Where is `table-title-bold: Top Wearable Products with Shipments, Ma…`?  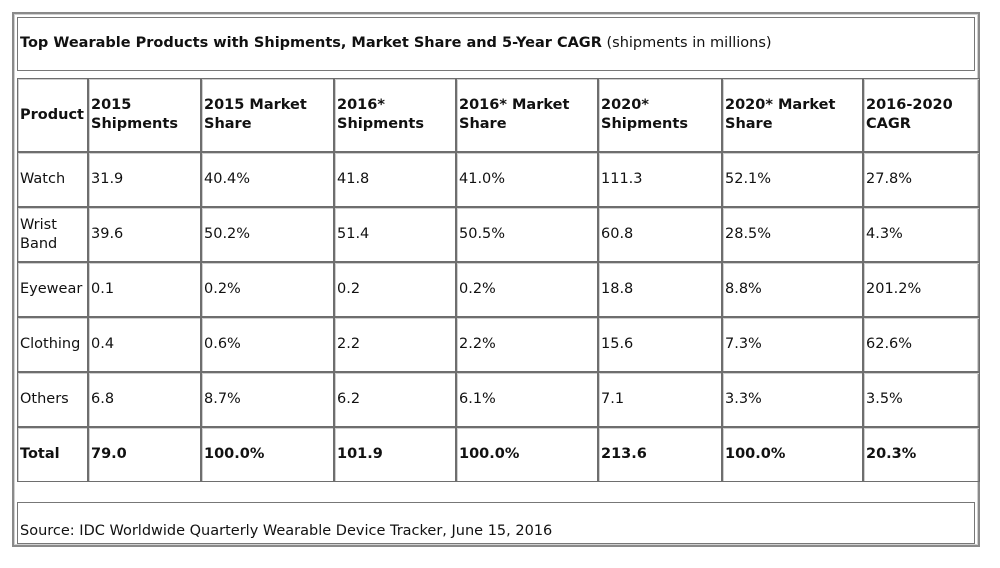
table-title-bold: Top Wearable Products with Shipments, Ma… is located at coordinates (311, 43).